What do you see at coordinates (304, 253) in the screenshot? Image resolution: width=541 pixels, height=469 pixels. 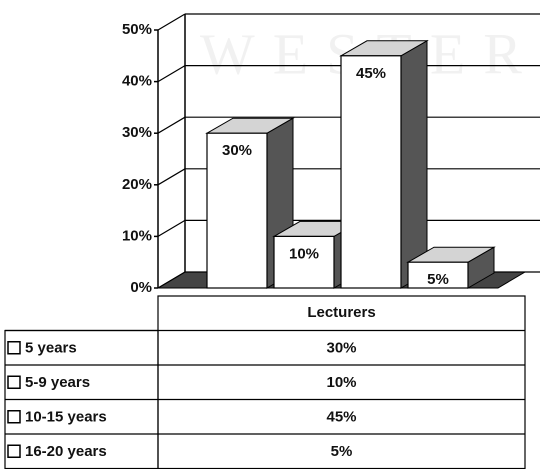 I see `data-label: 10%` at bounding box center [304, 253].